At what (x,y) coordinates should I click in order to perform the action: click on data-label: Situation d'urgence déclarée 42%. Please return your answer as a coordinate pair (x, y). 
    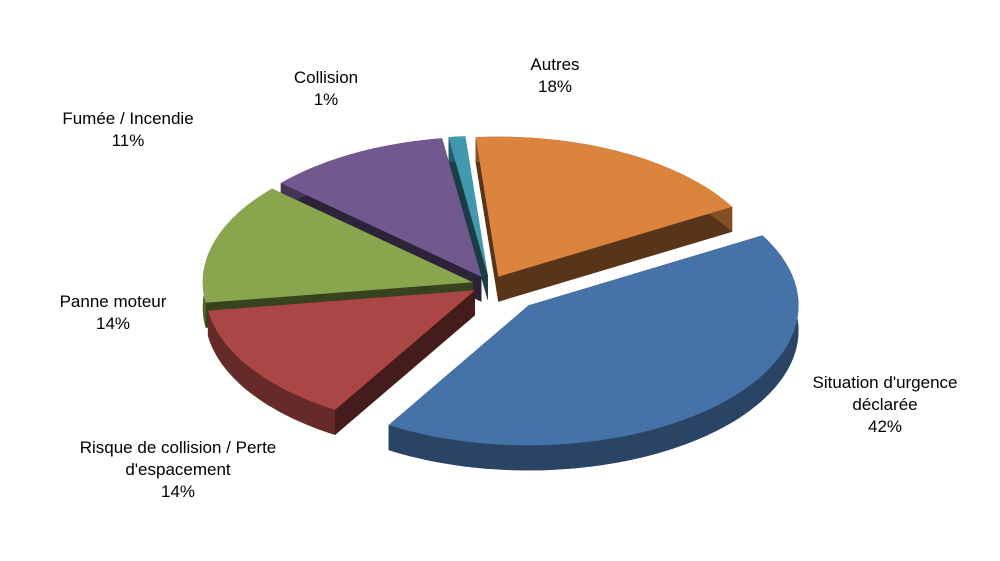
    Looking at the image, I should click on (885, 405).